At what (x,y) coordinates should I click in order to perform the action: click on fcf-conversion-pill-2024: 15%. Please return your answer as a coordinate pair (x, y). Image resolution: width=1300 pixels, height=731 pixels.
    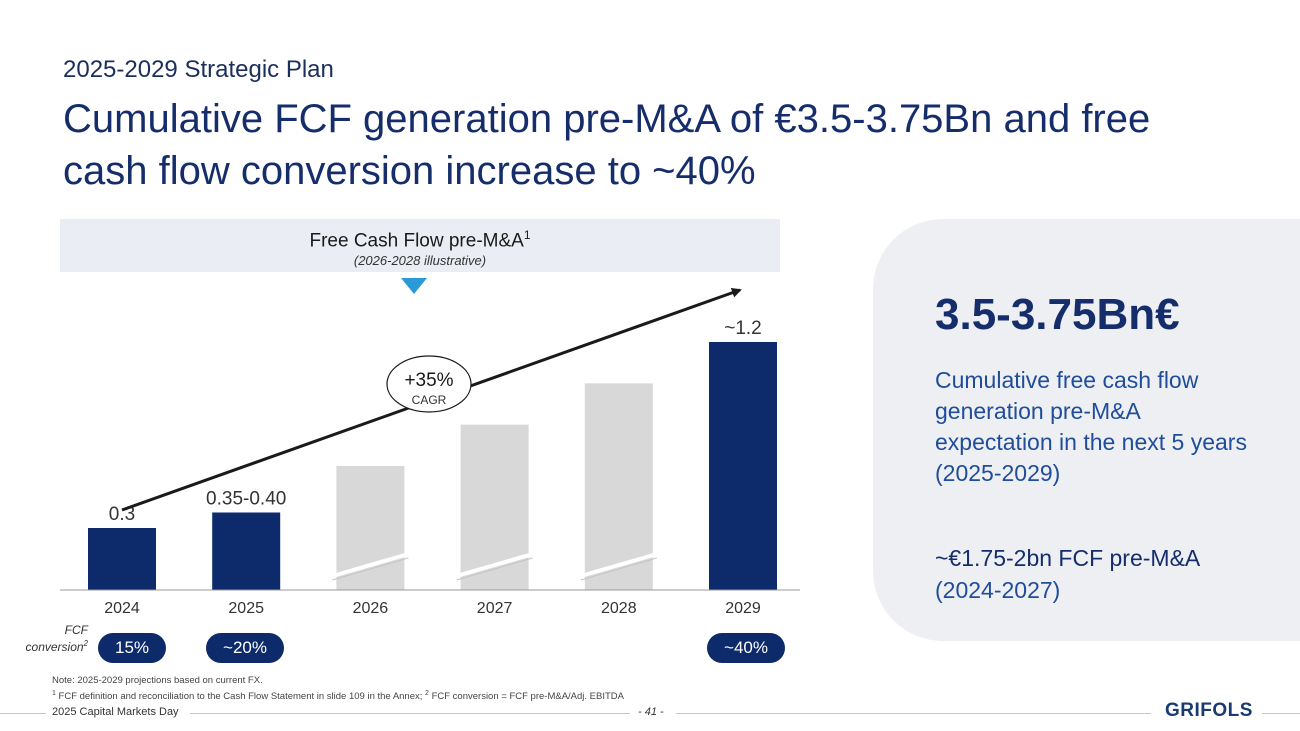
    Looking at the image, I should click on (132, 648).